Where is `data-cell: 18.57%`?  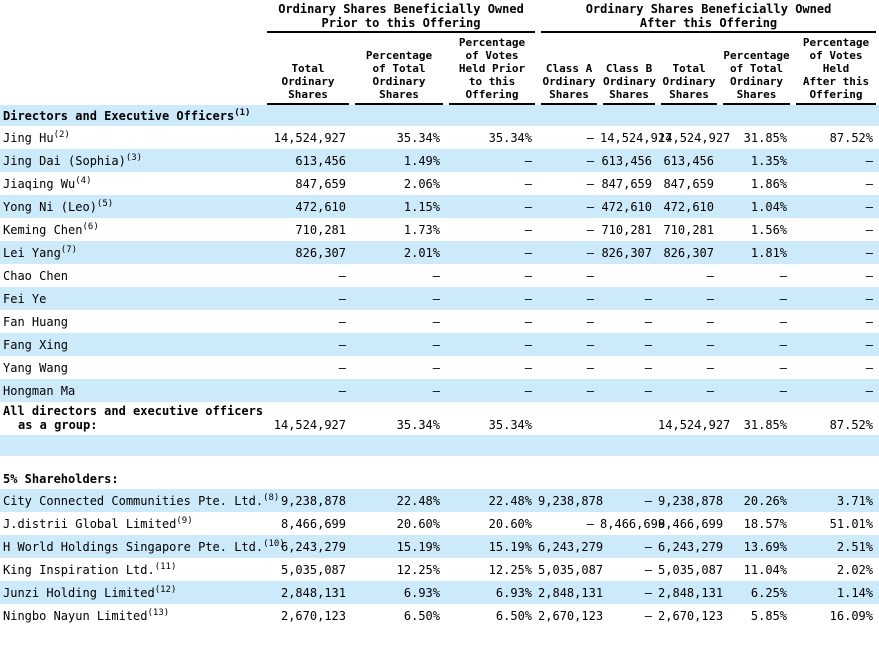 data-cell: 18.57% is located at coordinates (765, 523).